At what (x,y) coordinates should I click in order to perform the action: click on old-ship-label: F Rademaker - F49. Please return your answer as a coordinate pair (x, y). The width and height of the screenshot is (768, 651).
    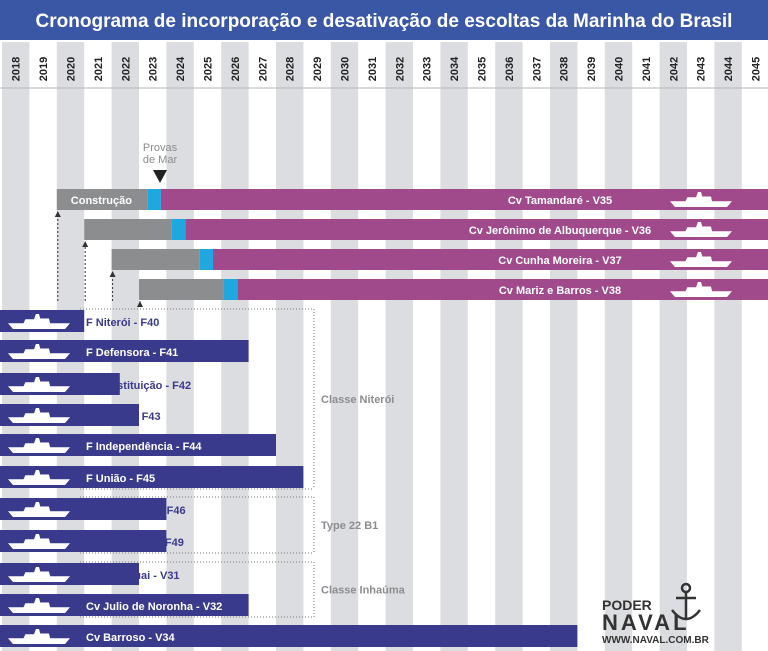
    Looking at the image, I should click on (135, 543).